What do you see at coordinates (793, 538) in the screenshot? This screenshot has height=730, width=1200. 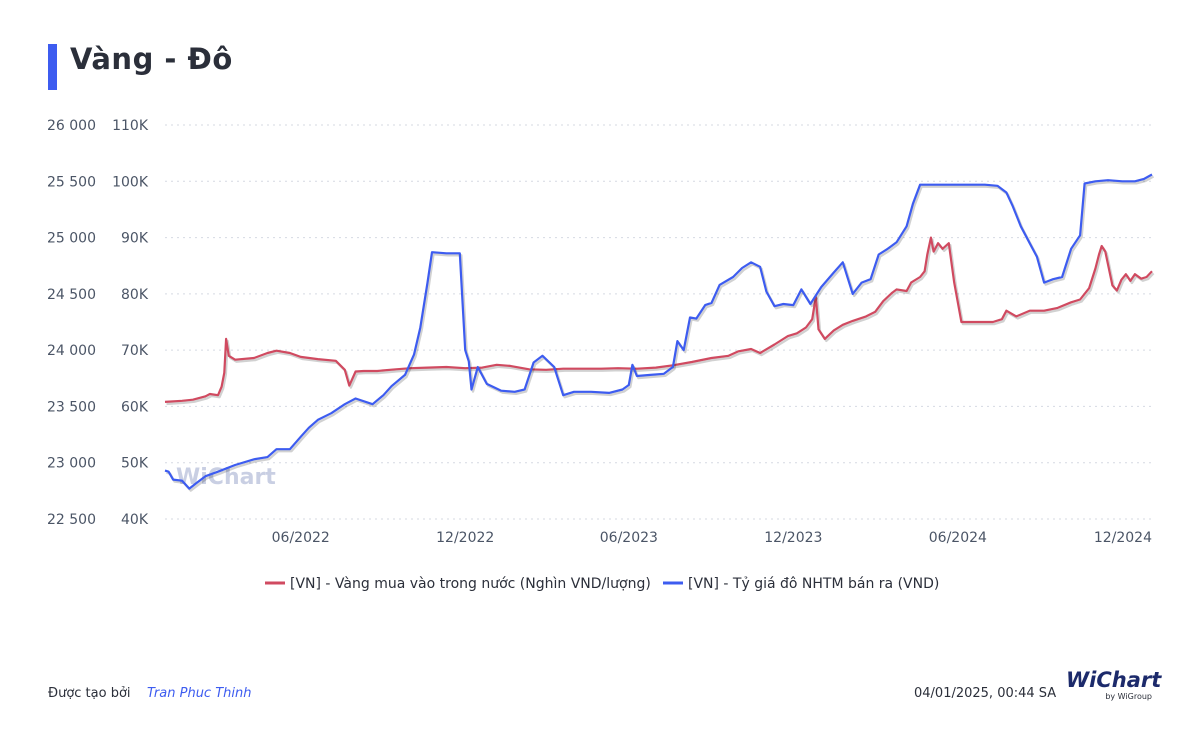 I see `x-tick-label: 12/2023` at bounding box center [793, 538].